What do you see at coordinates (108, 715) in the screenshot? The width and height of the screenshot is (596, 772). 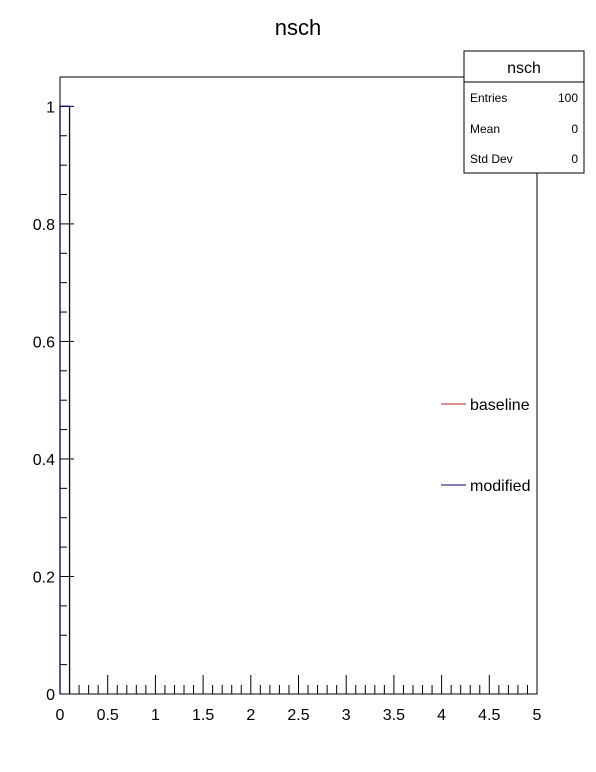 I see `x-tick-label: 0.5` at bounding box center [108, 715].